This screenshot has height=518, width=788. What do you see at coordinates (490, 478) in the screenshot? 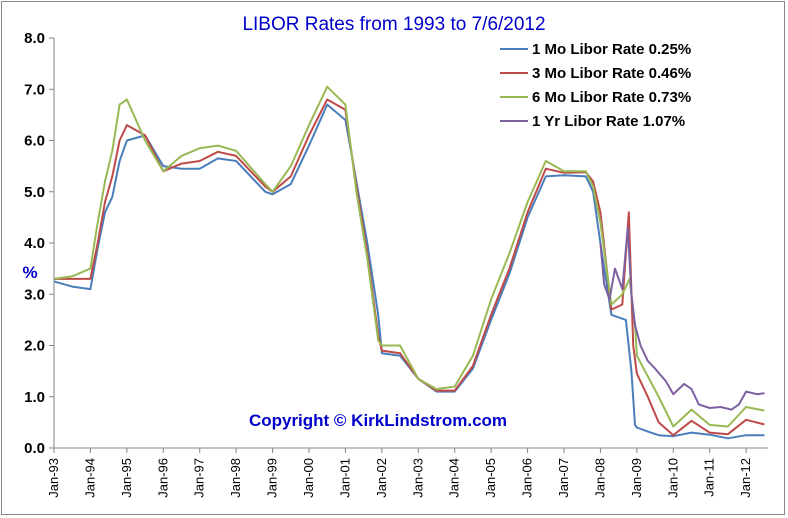
I see `x-tick-label: Jan-05` at bounding box center [490, 478].